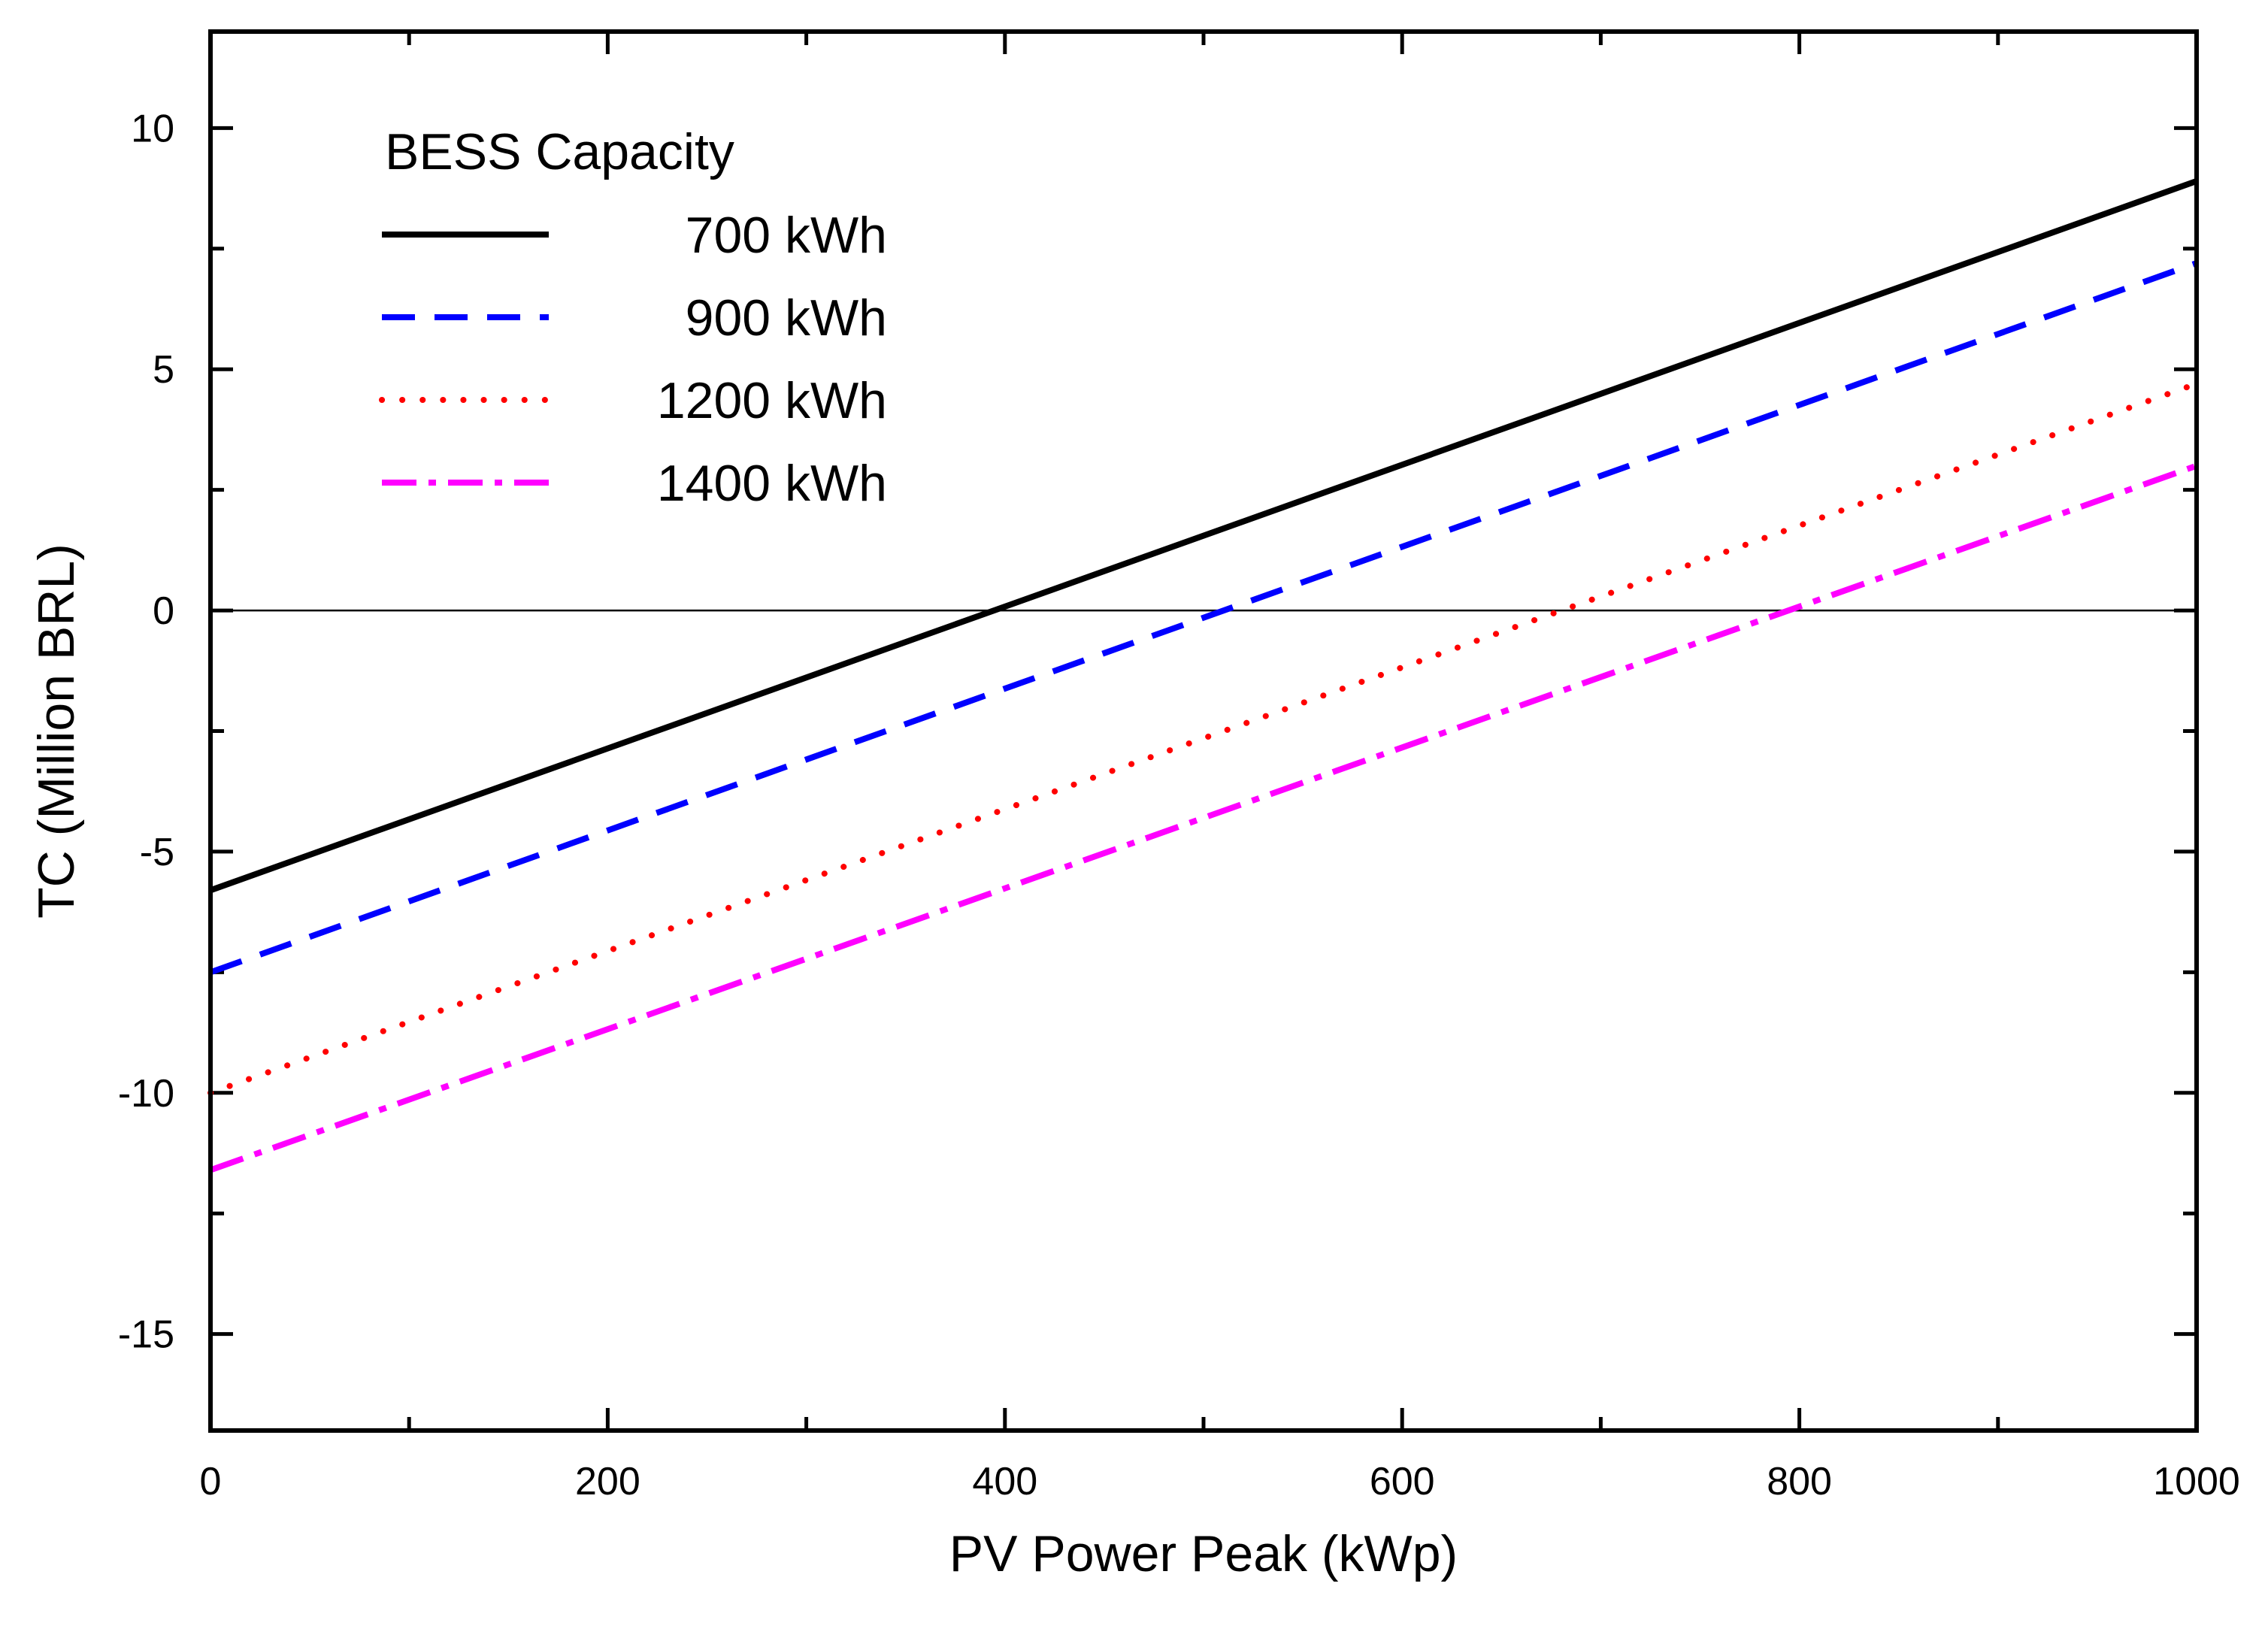 This screenshot has height=1641, width=2268. What do you see at coordinates (607, 1481) in the screenshot?
I see `x-tick-label: 200` at bounding box center [607, 1481].